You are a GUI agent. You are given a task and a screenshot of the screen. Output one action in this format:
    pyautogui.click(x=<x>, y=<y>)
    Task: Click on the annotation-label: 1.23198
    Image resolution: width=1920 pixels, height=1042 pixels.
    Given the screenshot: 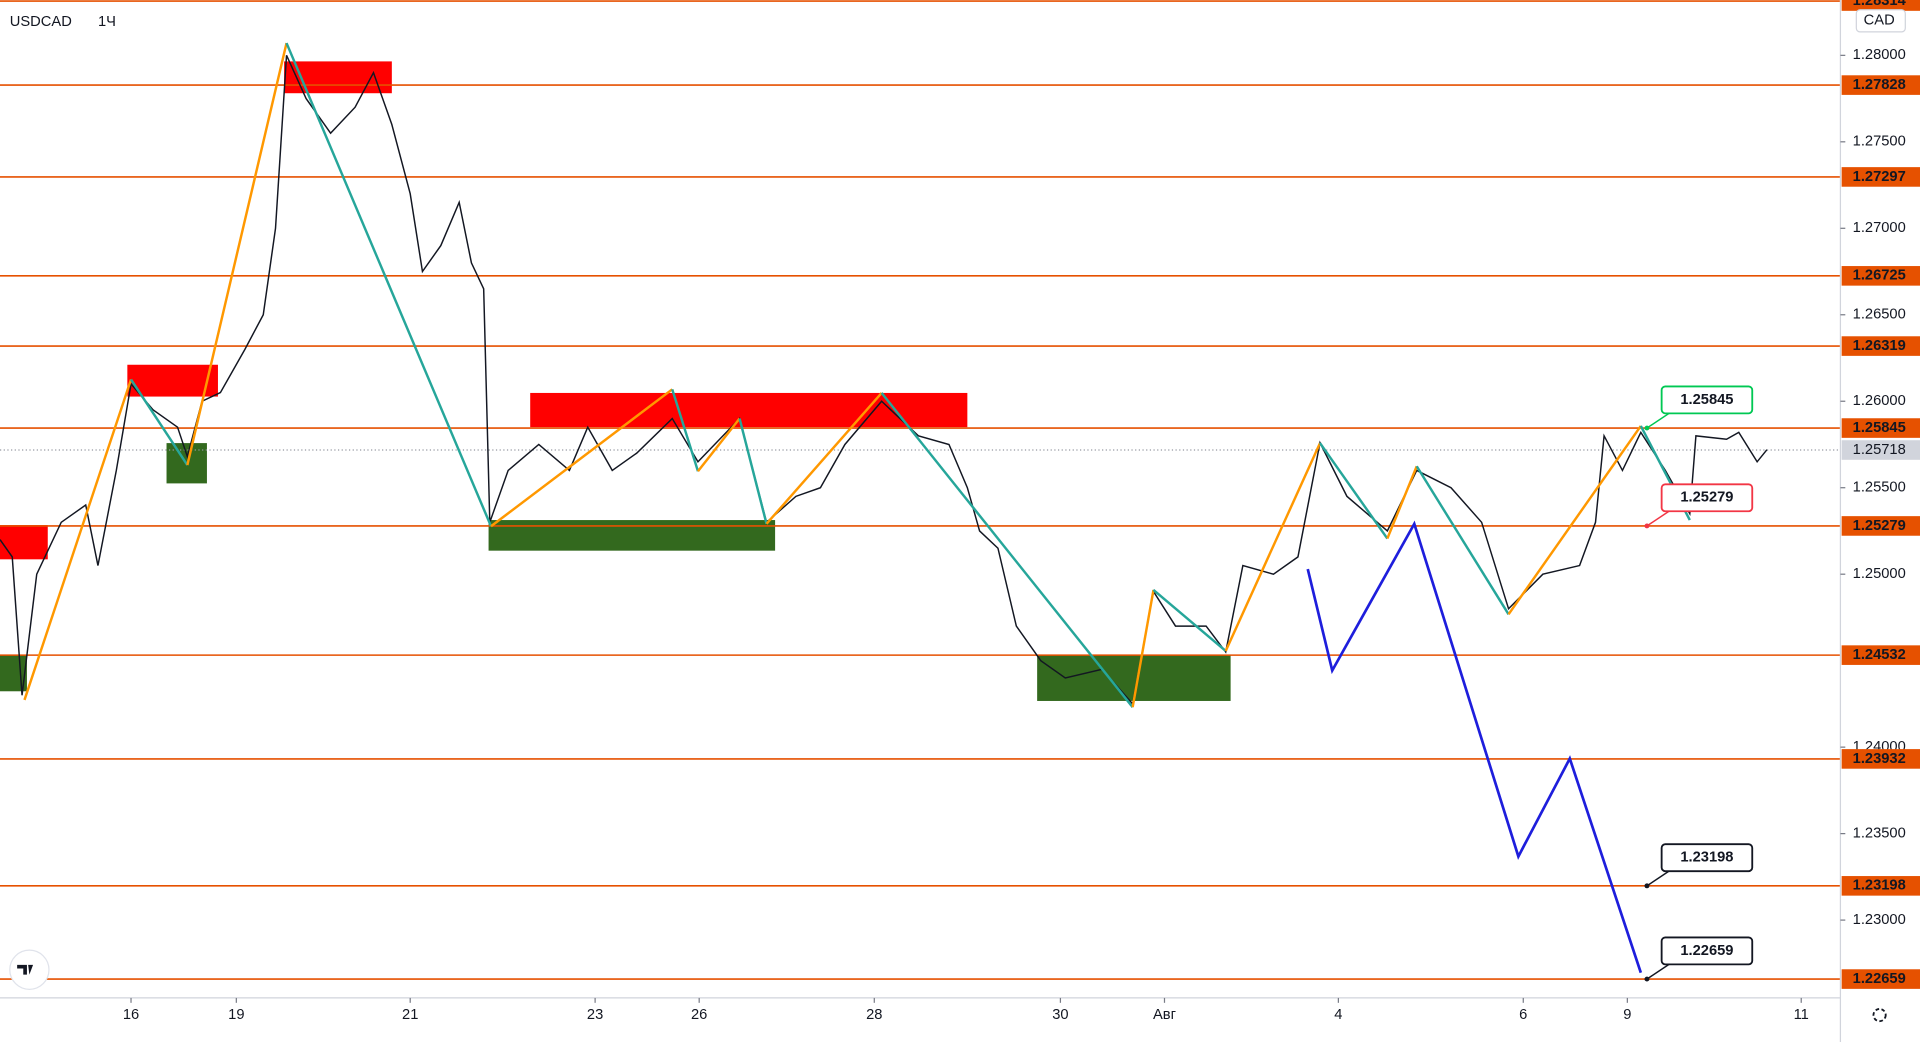 What is the action you would take?
    pyautogui.click(x=1706, y=858)
    